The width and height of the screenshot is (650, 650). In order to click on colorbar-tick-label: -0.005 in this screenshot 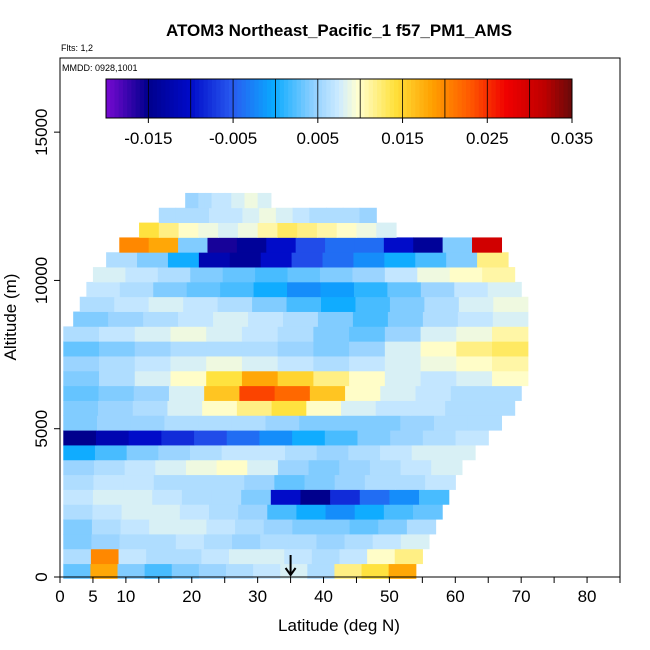, I will do `click(233, 138)`.